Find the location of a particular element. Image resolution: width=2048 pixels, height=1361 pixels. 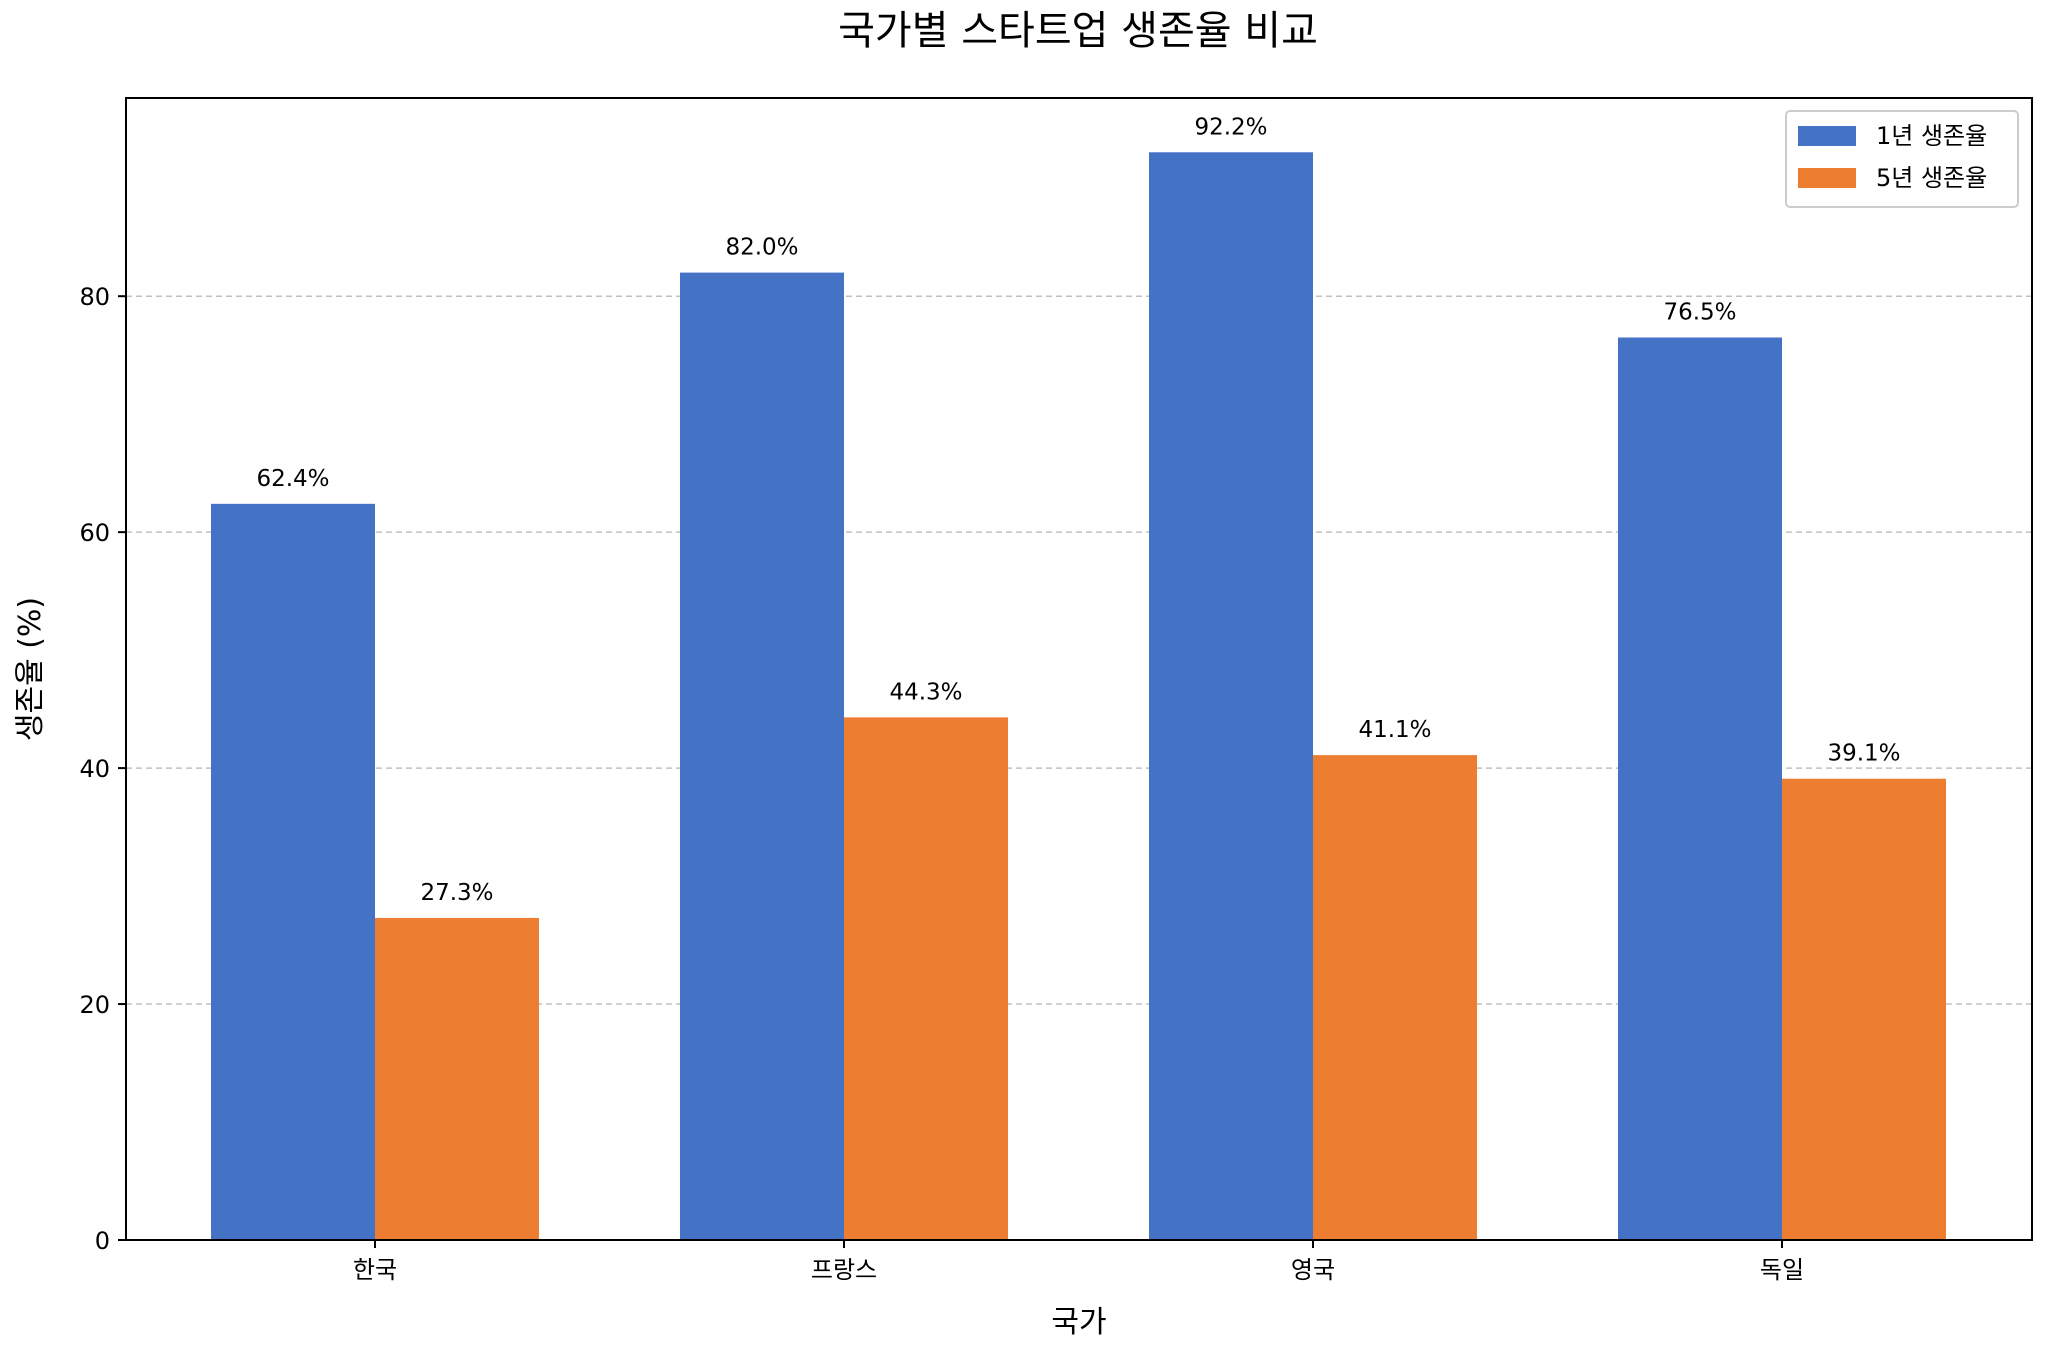

y-tick-label: 0 is located at coordinates (102, 1241).